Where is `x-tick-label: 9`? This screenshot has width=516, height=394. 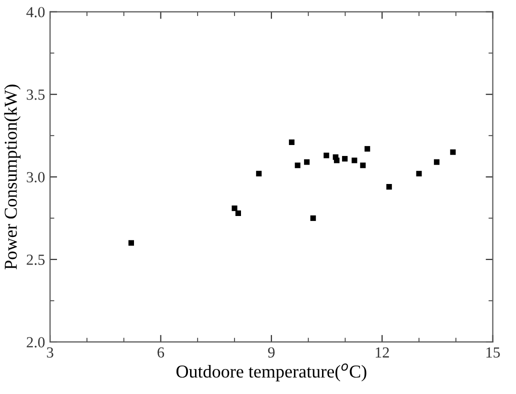
x-tick-label: 9 is located at coordinates (271, 352).